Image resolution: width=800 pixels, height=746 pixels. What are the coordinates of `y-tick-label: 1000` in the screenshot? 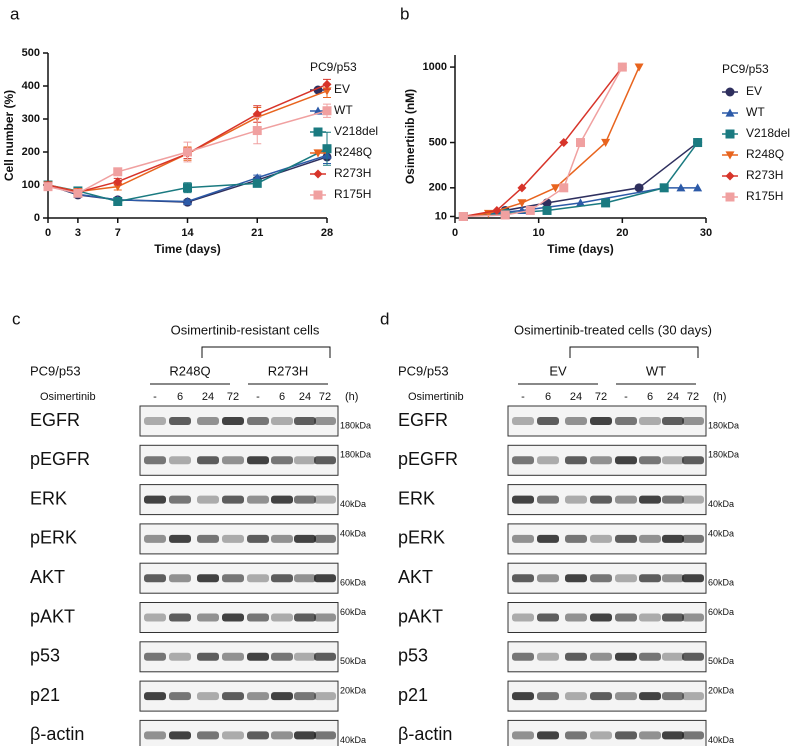 It's located at (435, 67).